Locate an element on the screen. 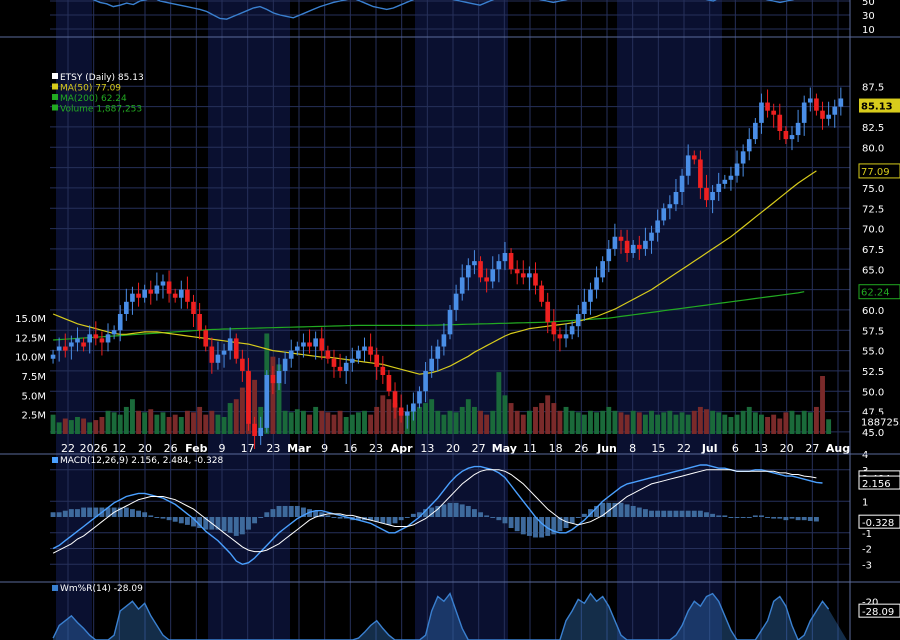 The width and height of the screenshot is (900, 640). volume-tick-label: 10.0M is located at coordinates (30, 358).